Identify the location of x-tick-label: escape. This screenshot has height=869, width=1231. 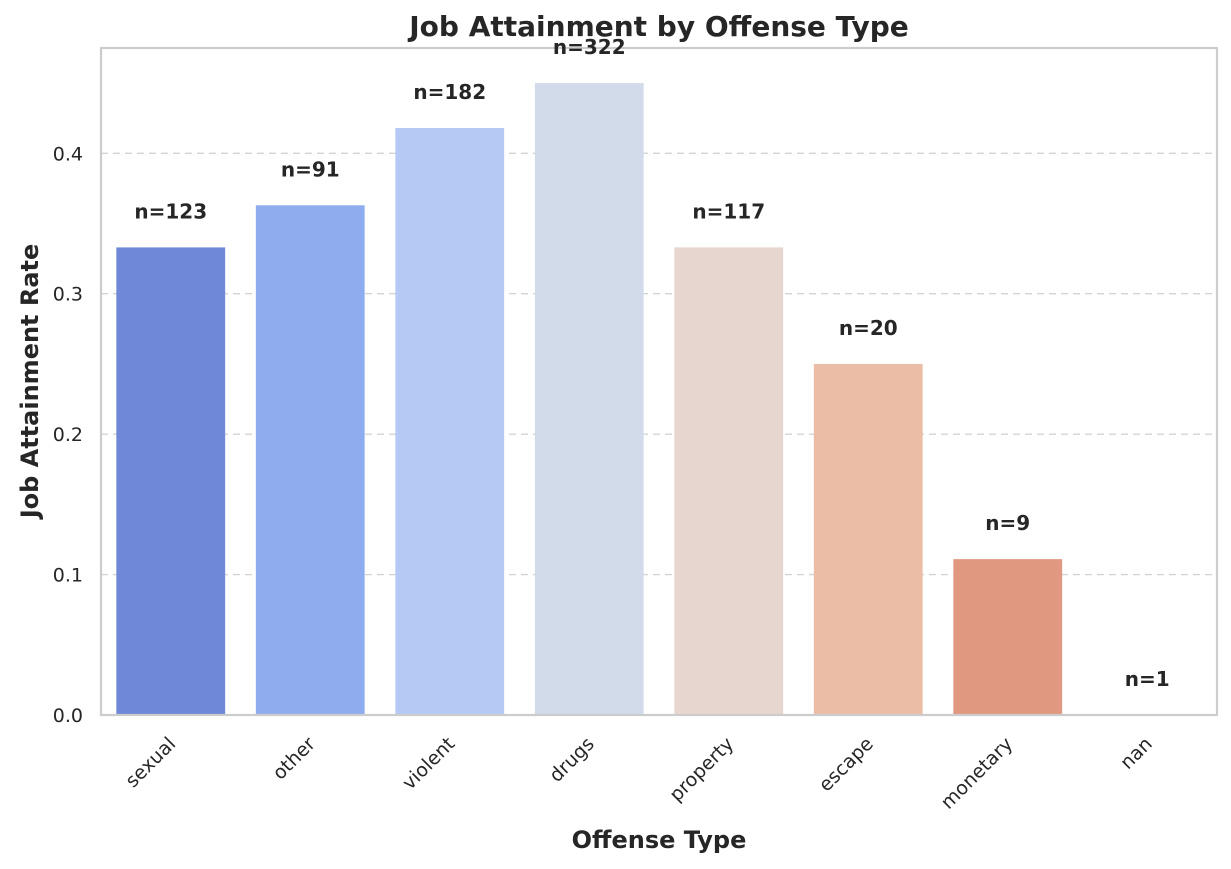
(846, 764).